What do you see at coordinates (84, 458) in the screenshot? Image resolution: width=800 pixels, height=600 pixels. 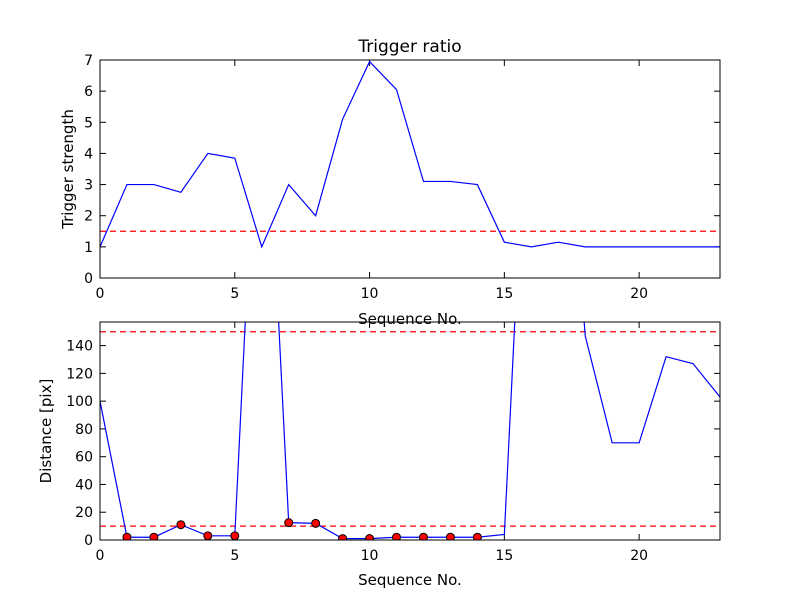 I see `y-tick-label: 60` at bounding box center [84, 458].